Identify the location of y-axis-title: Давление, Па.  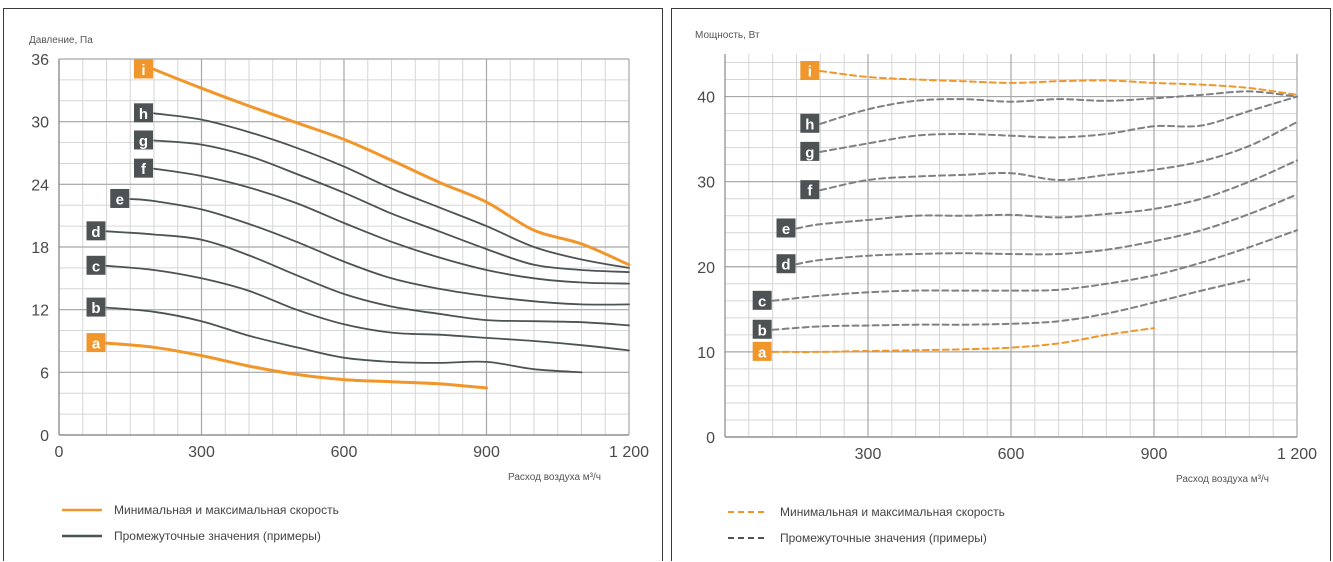
(61, 40).